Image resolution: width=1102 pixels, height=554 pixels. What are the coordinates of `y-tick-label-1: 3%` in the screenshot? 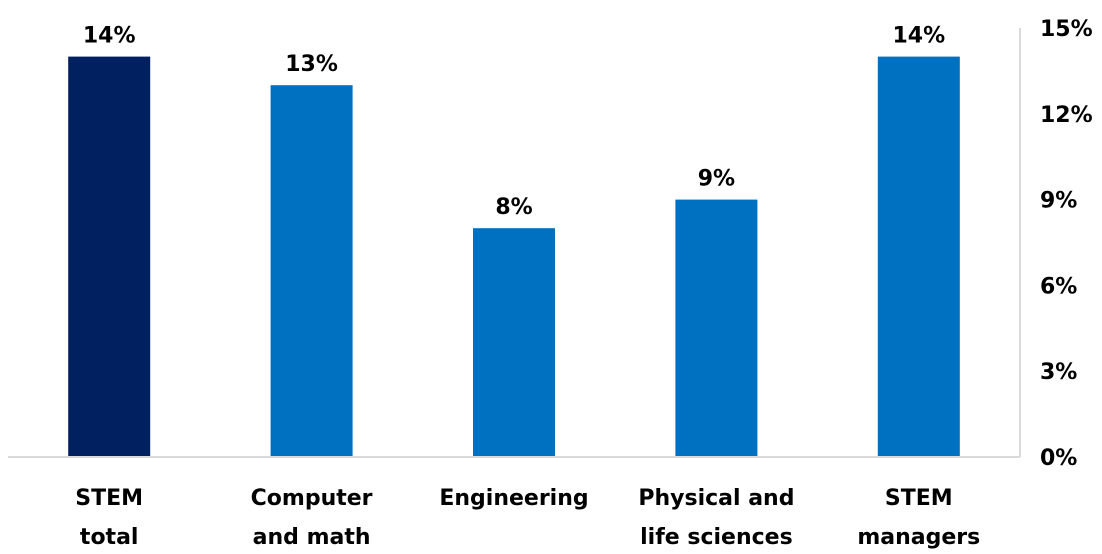 It's located at (1058, 372).